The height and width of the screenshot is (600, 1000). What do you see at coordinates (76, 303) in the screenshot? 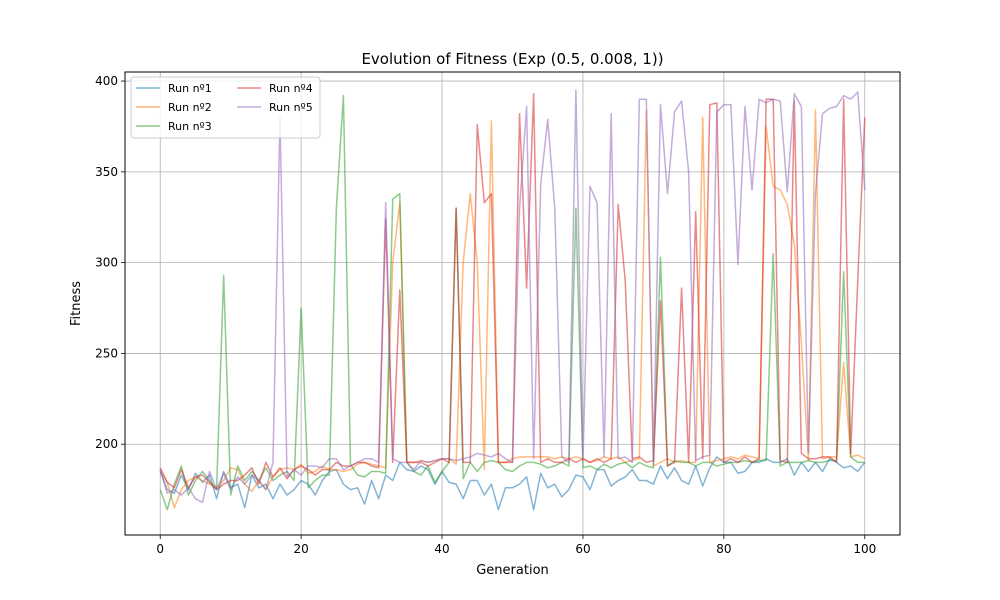
I see `y-axis-label: Fitness` at bounding box center [76, 303].